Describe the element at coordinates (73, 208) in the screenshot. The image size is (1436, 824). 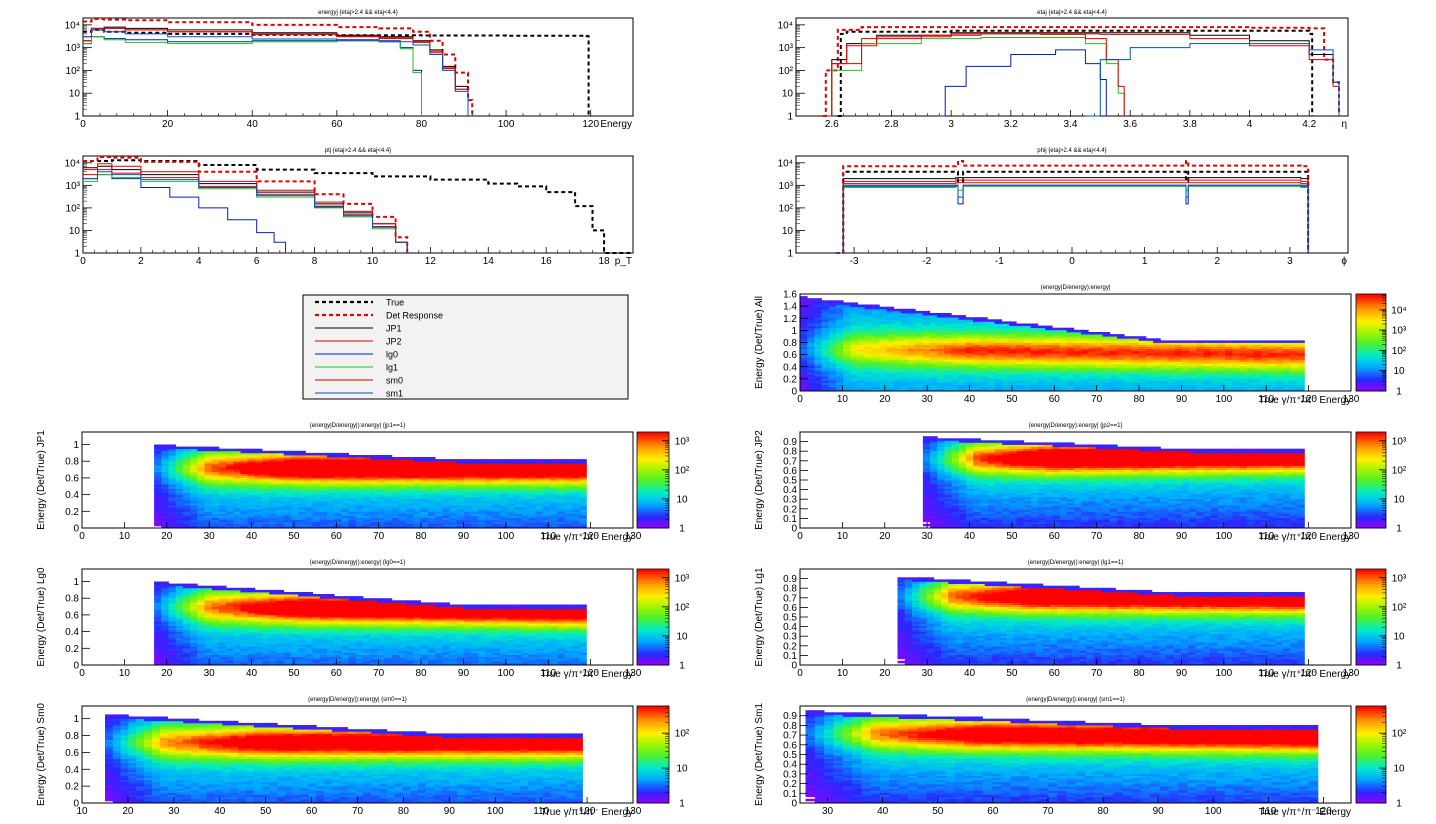
I see `y-tick-label: 10²` at that location.